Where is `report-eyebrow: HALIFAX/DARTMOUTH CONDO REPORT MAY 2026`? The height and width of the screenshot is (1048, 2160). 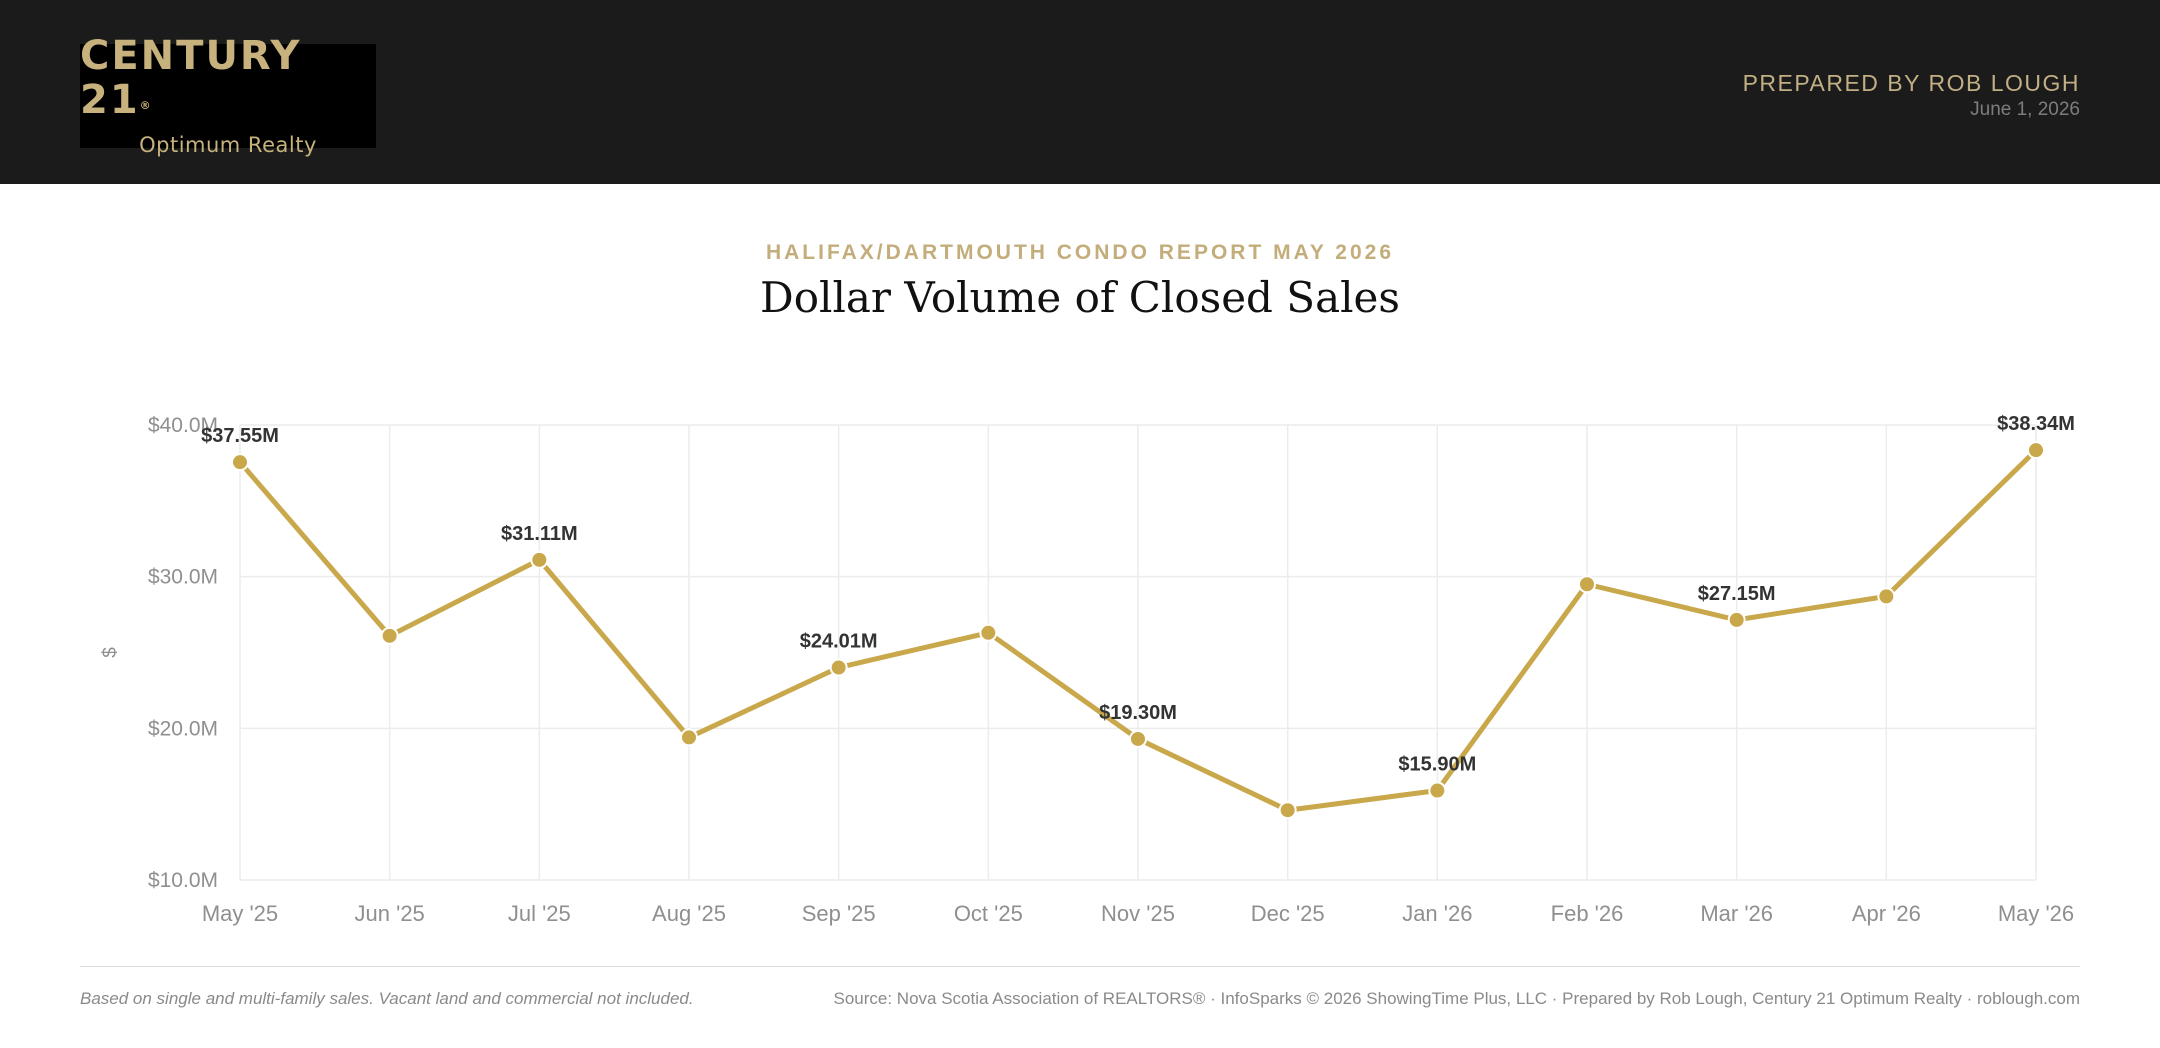
report-eyebrow: HALIFAX/DARTMOUTH CONDO REPORT MAY 2026 is located at coordinates (1080, 252).